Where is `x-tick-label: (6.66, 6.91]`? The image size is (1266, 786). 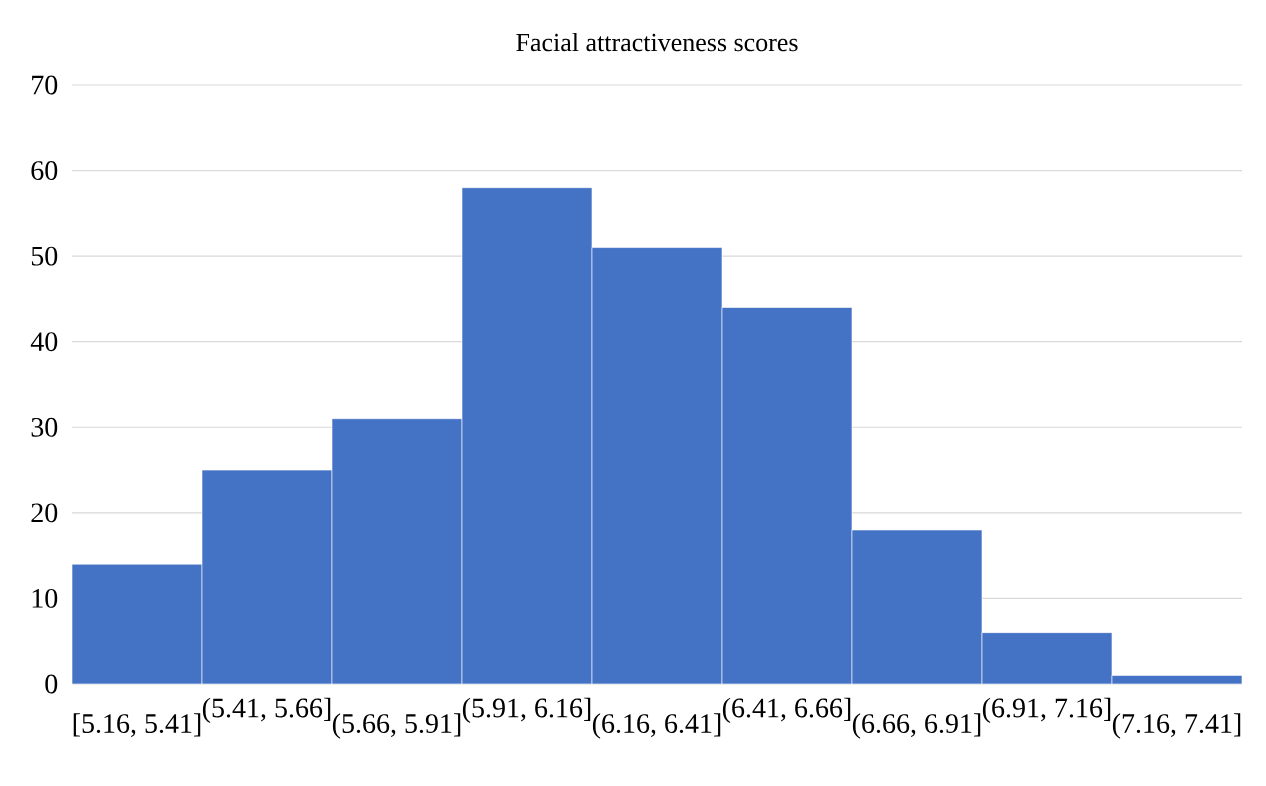
x-tick-label: (6.66, 6.91] is located at coordinates (916, 726).